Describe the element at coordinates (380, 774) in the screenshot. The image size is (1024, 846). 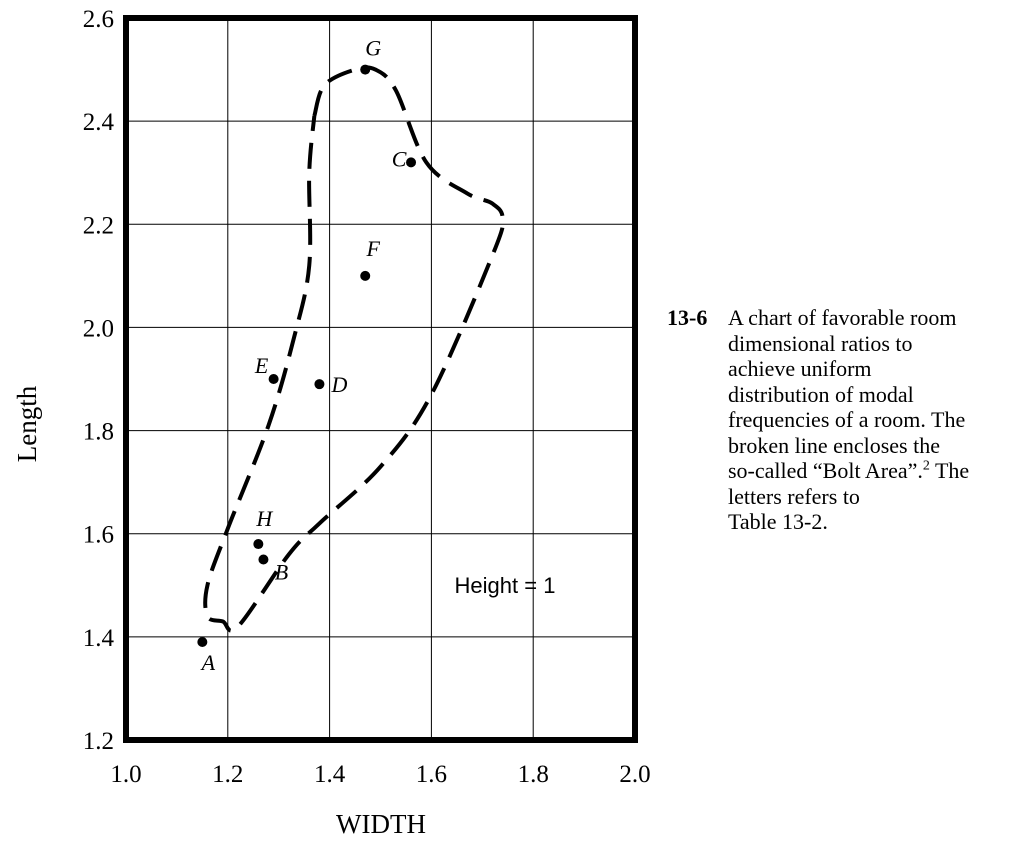
I see `x-tick-labels: 1.0 1.2 1.4 1.6 1.8 2.0` at that location.